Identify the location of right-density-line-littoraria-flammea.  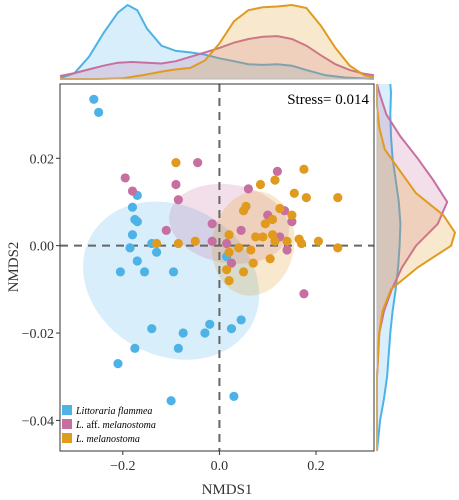
(389, 267).